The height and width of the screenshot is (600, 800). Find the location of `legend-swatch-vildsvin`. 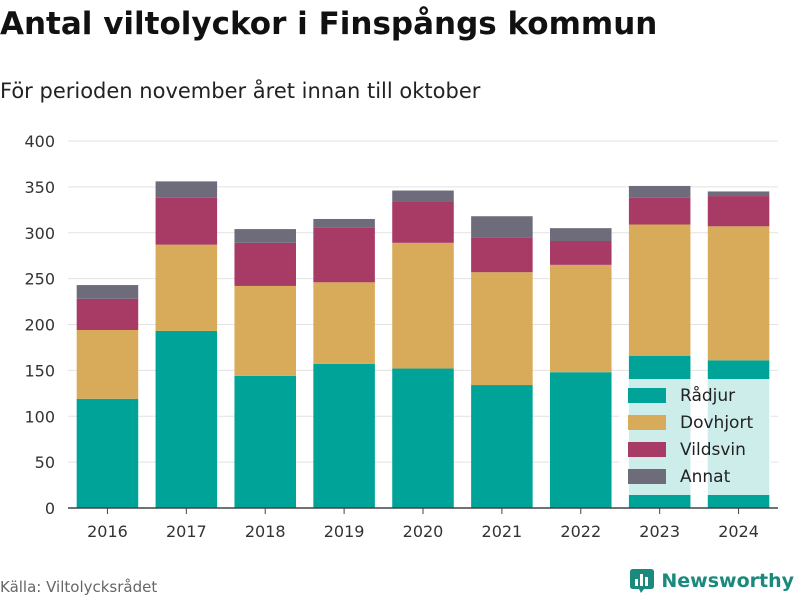

legend-swatch-vildsvin is located at coordinates (647, 449).